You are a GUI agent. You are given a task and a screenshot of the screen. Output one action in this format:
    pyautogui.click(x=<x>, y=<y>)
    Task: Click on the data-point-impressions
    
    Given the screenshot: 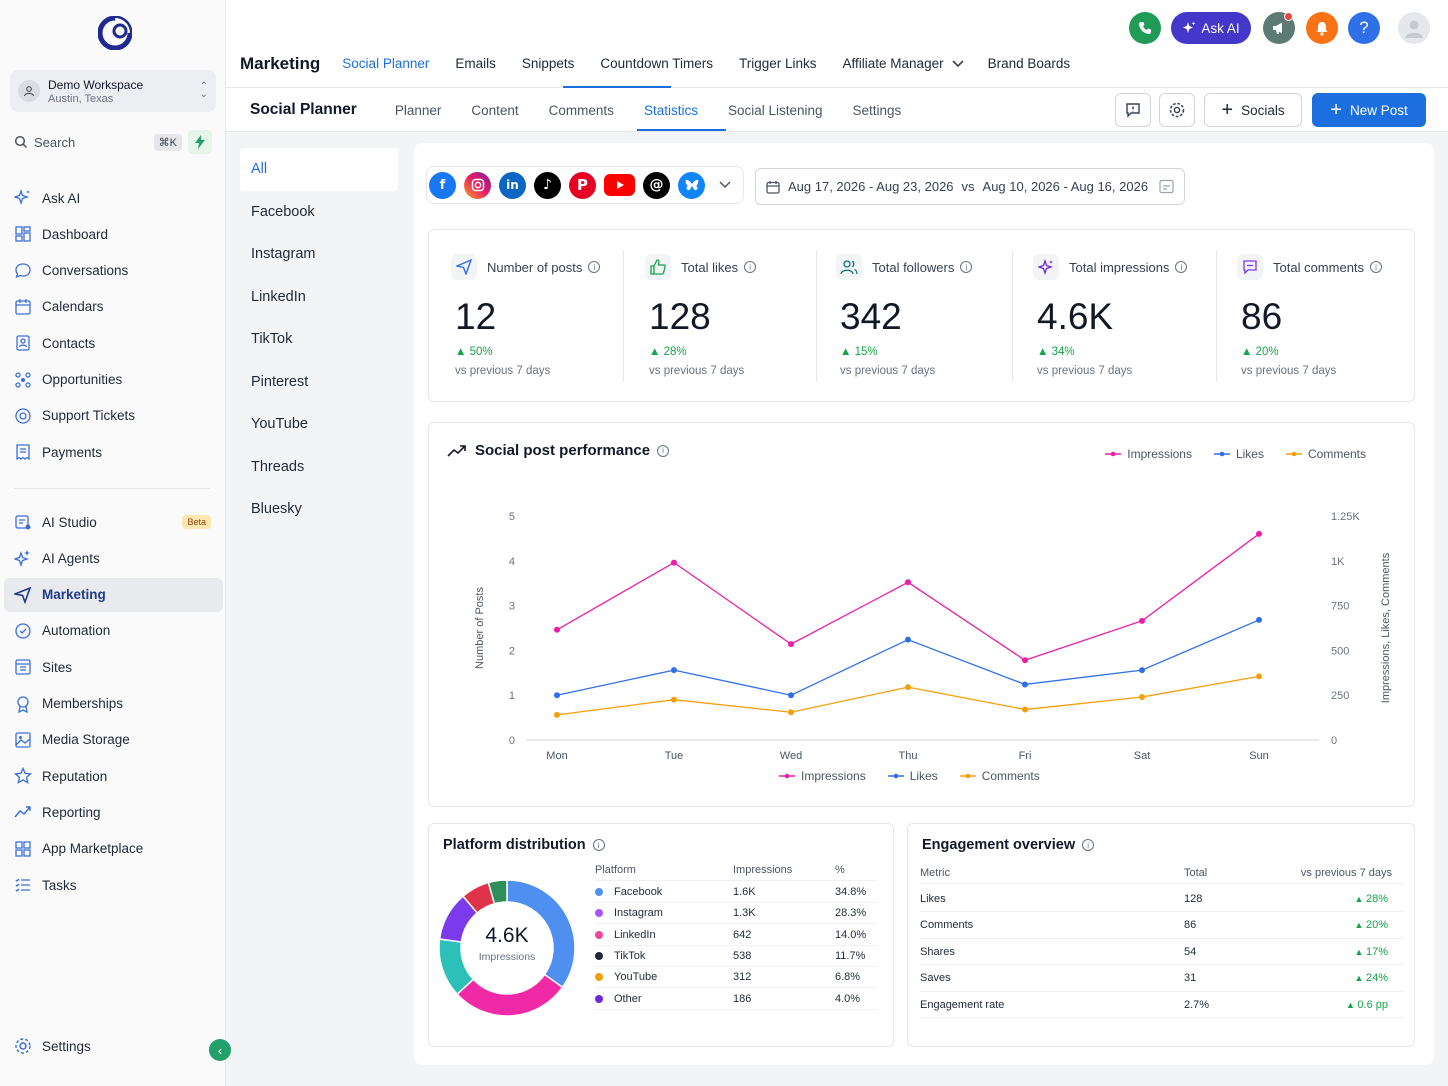 What is the action you would take?
    pyautogui.click(x=1142, y=620)
    